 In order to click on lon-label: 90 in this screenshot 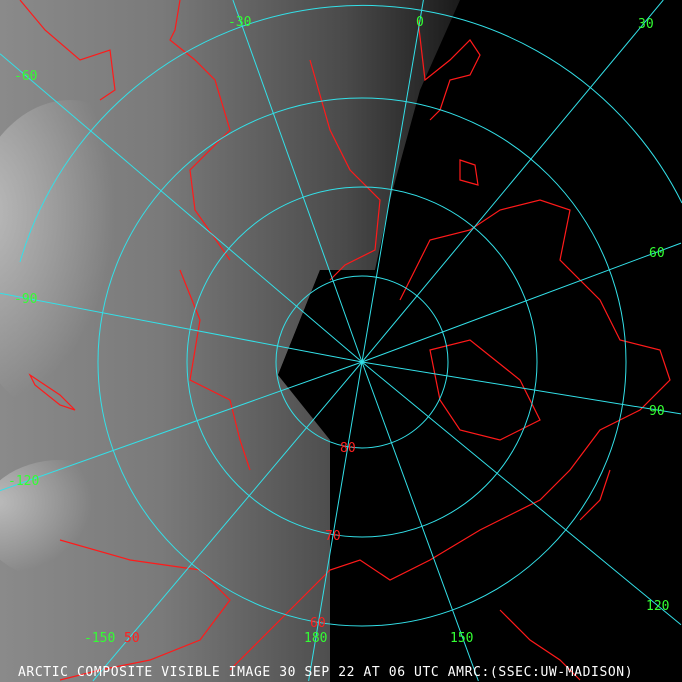, I will do `click(657, 411)`.